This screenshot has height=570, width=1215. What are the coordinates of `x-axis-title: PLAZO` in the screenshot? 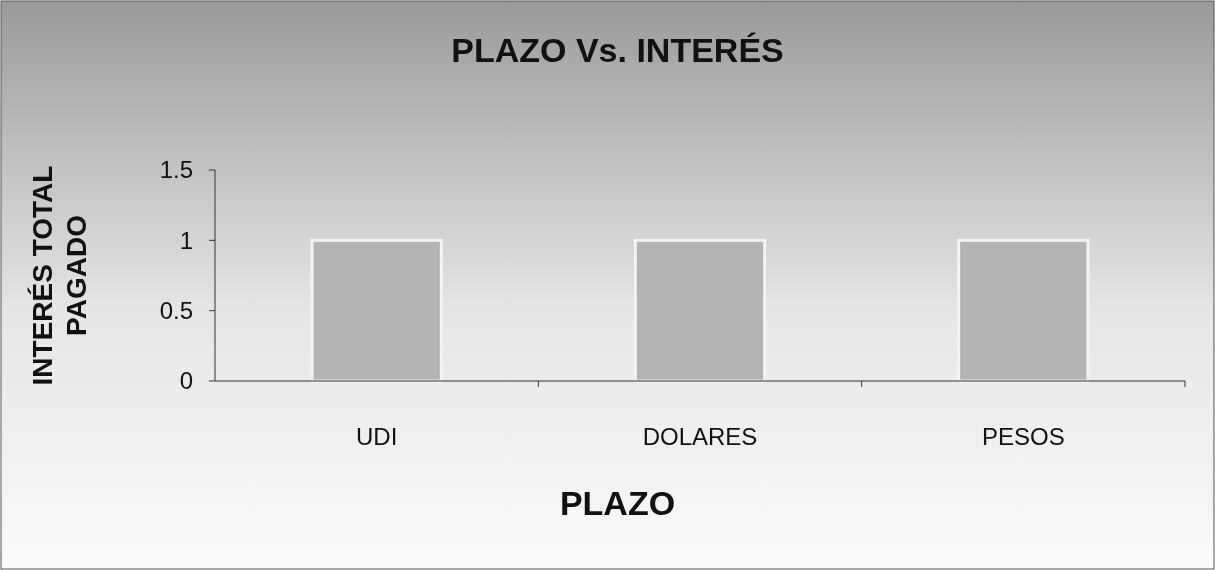 It's located at (617, 503).